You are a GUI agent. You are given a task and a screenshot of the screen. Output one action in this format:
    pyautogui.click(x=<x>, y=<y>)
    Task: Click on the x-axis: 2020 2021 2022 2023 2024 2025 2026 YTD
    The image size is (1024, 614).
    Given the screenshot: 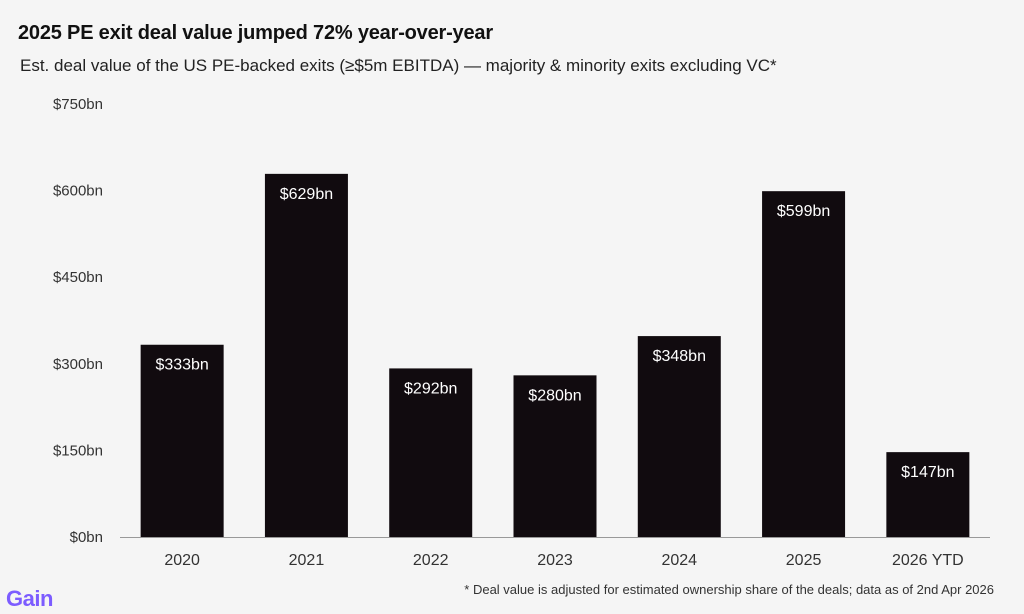 What is the action you would take?
    pyautogui.click(x=563, y=560)
    